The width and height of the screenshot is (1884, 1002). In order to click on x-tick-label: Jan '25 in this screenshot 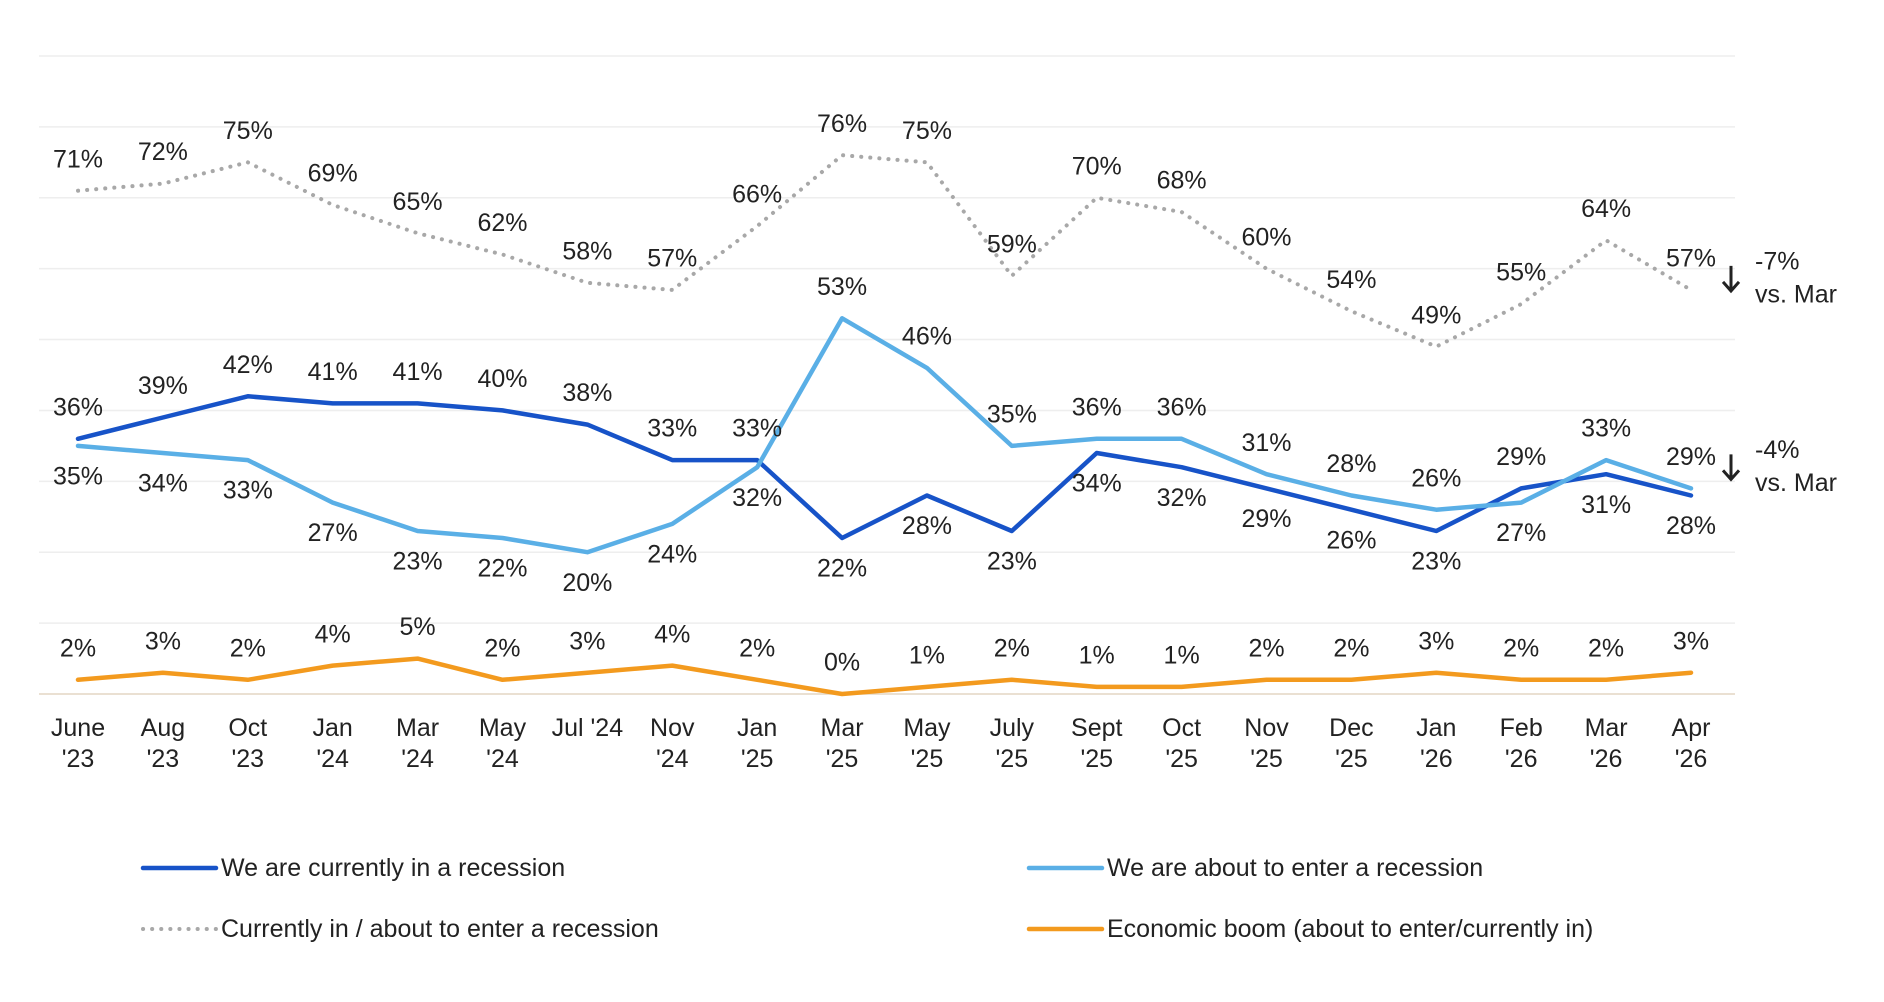, I will do `click(757, 743)`.